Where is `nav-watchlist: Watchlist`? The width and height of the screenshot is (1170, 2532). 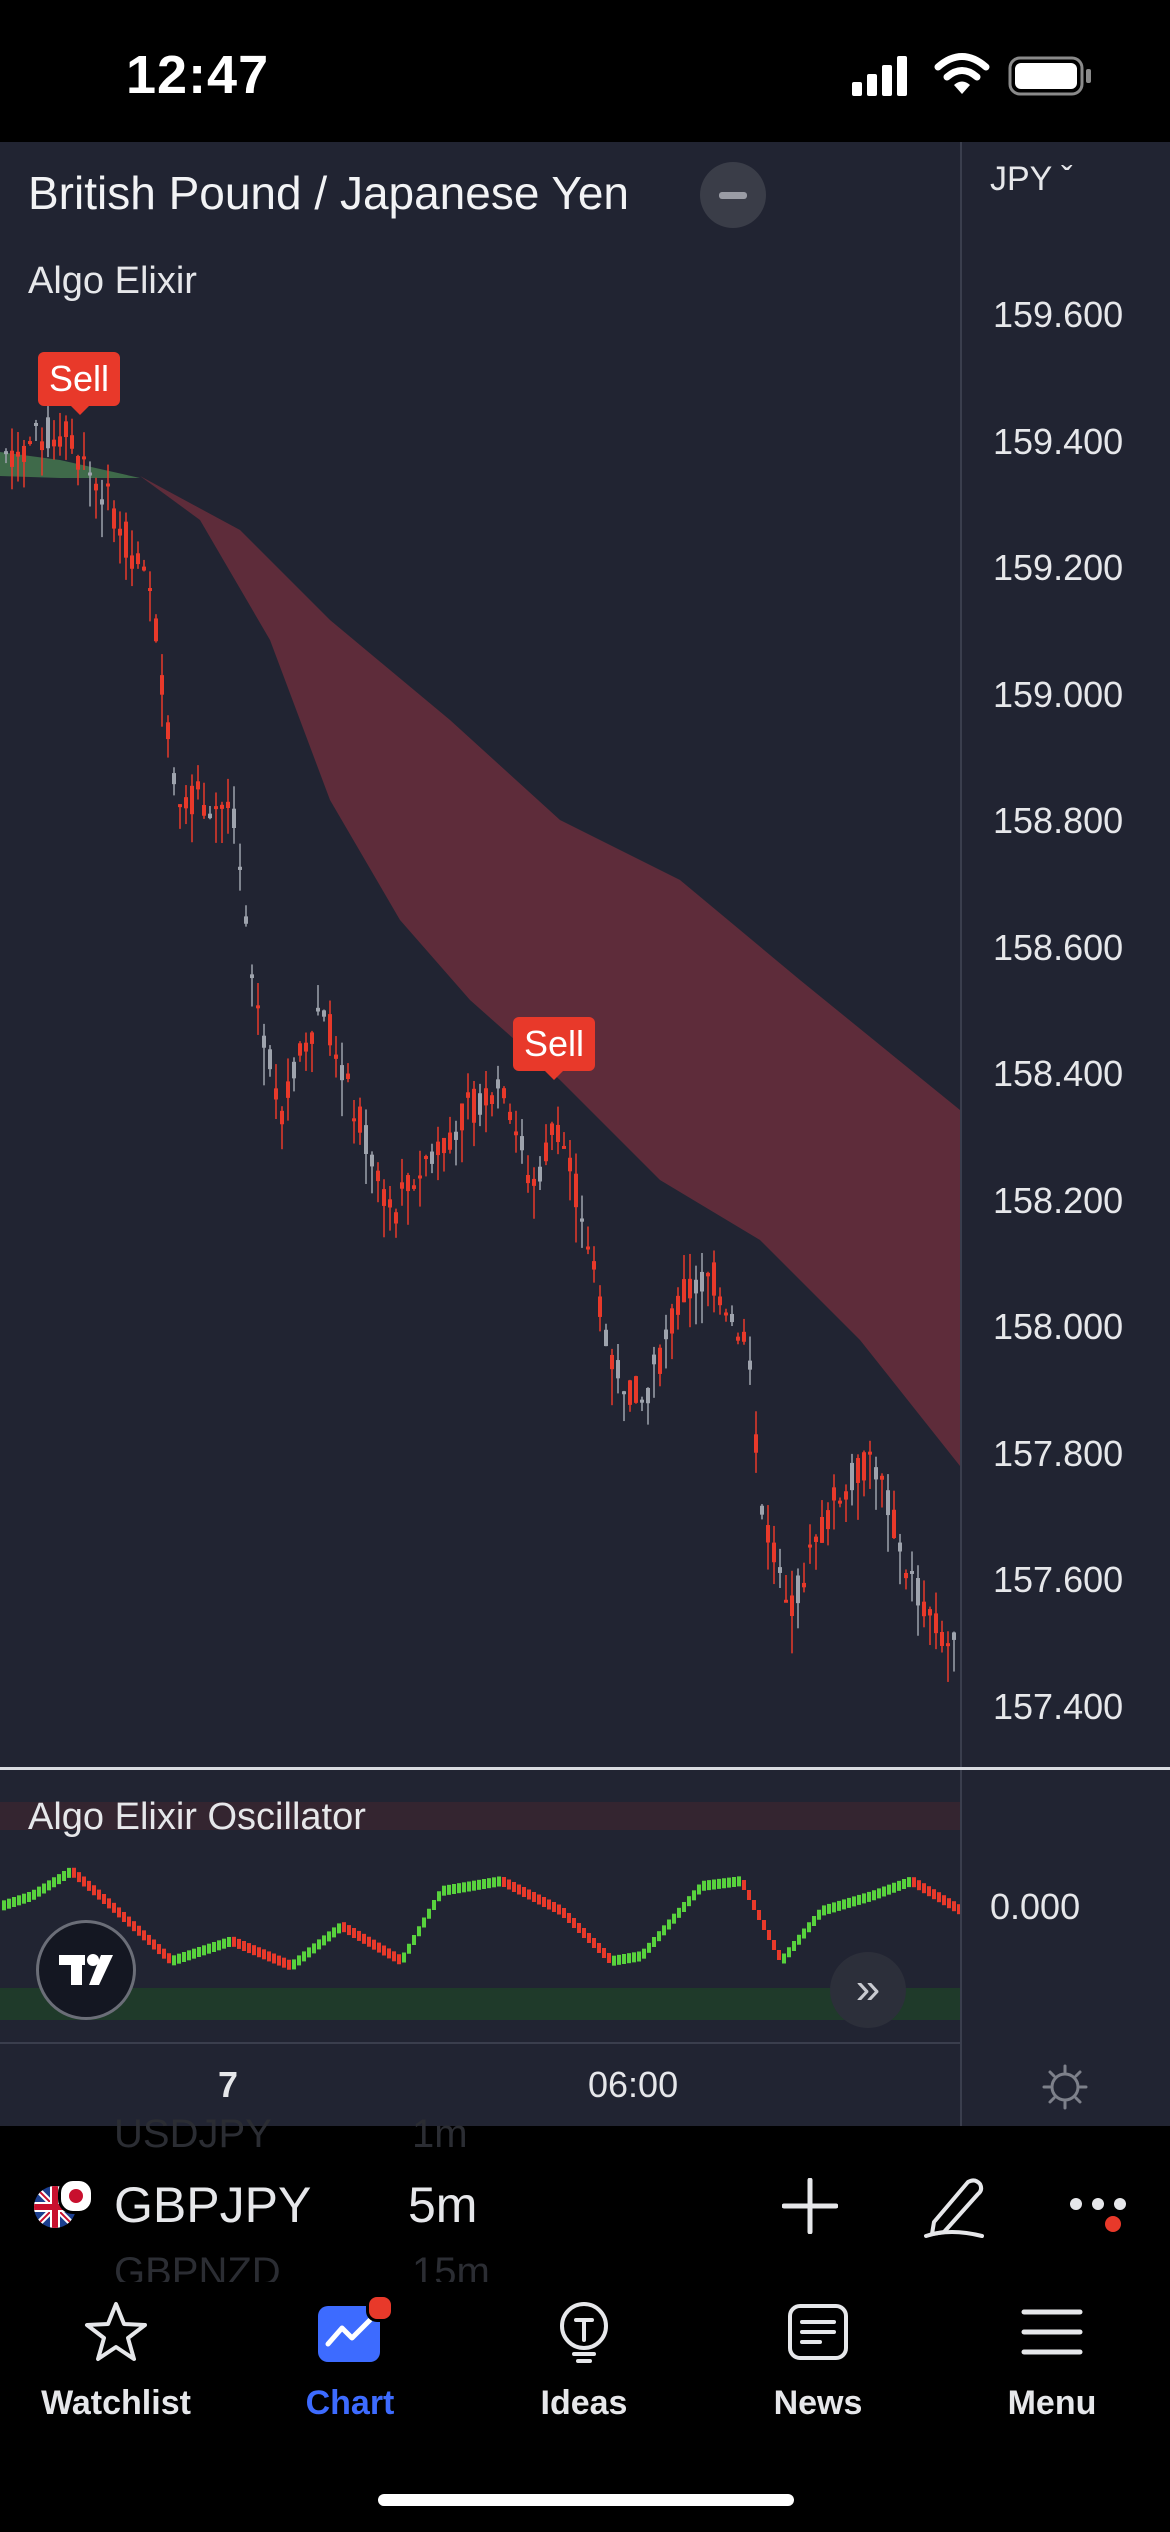 nav-watchlist: Watchlist is located at coordinates (116, 2375).